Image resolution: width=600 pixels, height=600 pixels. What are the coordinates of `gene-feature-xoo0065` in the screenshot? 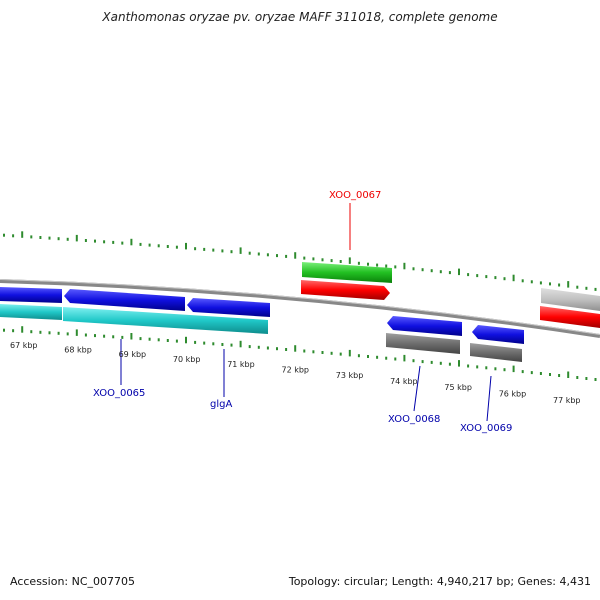 It's located at (31, 295).